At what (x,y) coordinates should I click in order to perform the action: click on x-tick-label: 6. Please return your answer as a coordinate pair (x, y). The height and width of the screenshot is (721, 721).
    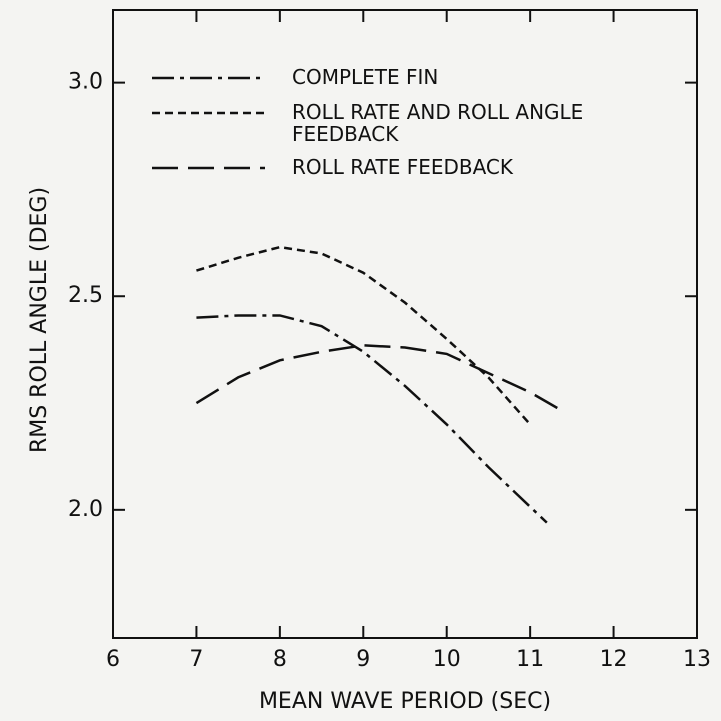
    Looking at the image, I should click on (113, 659).